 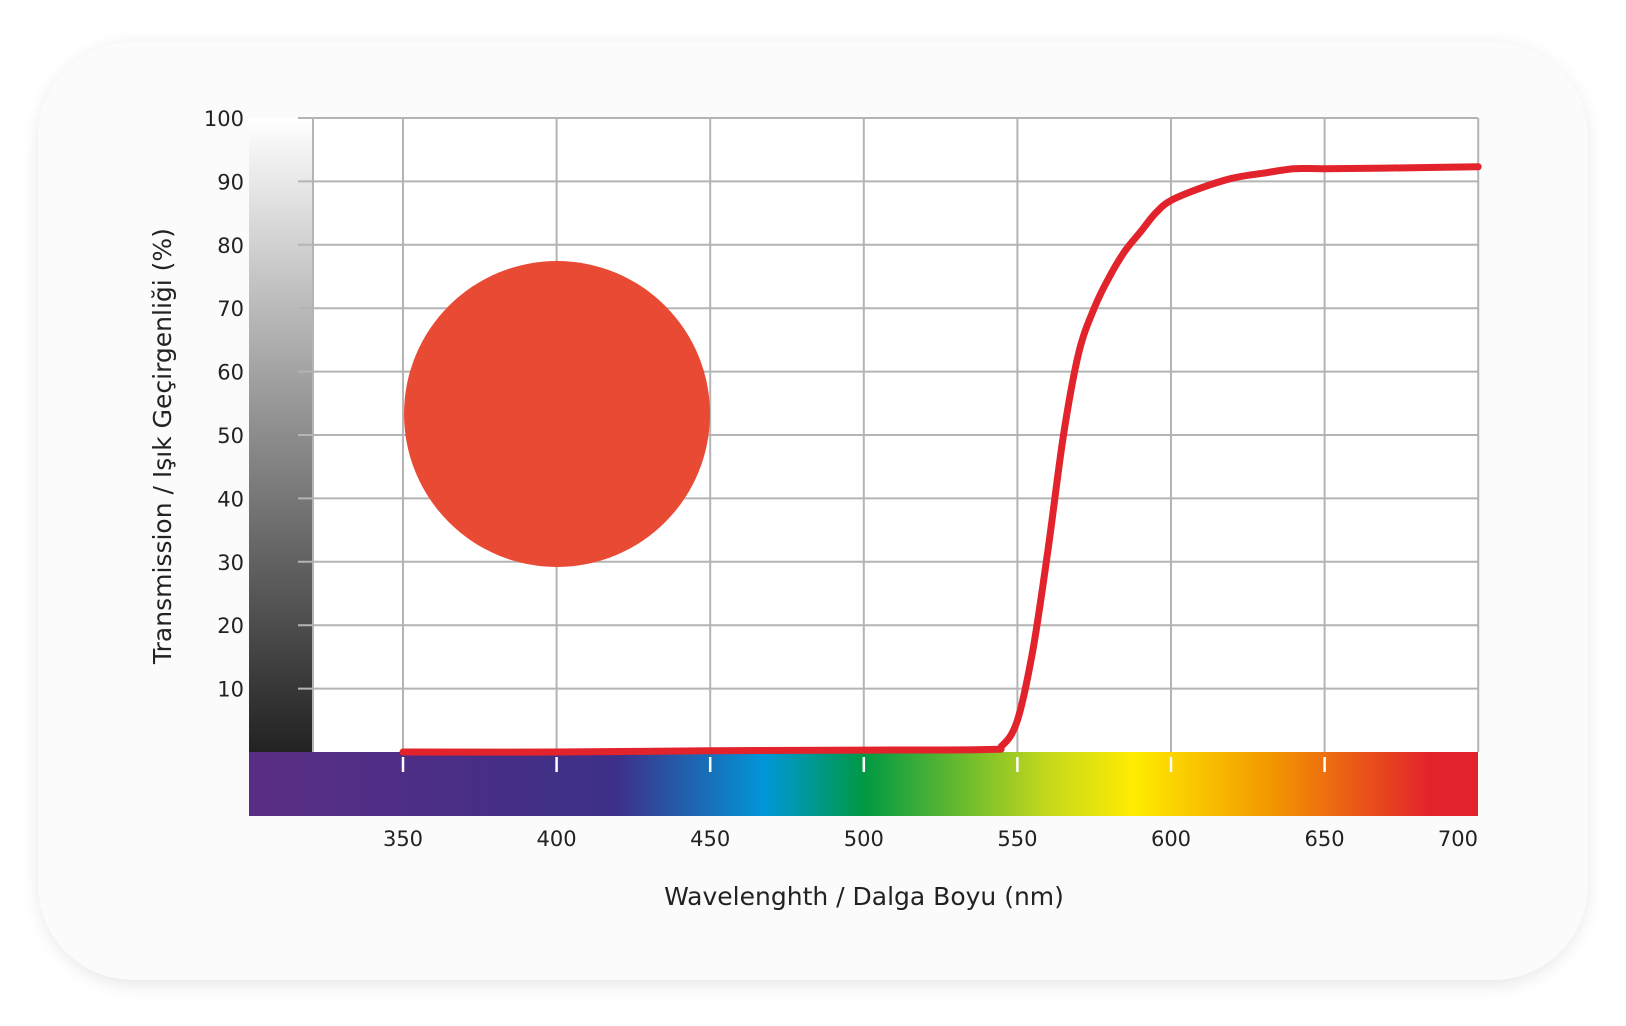 What do you see at coordinates (1458, 839) in the screenshot?
I see `x-tick-label: 700` at bounding box center [1458, 839].